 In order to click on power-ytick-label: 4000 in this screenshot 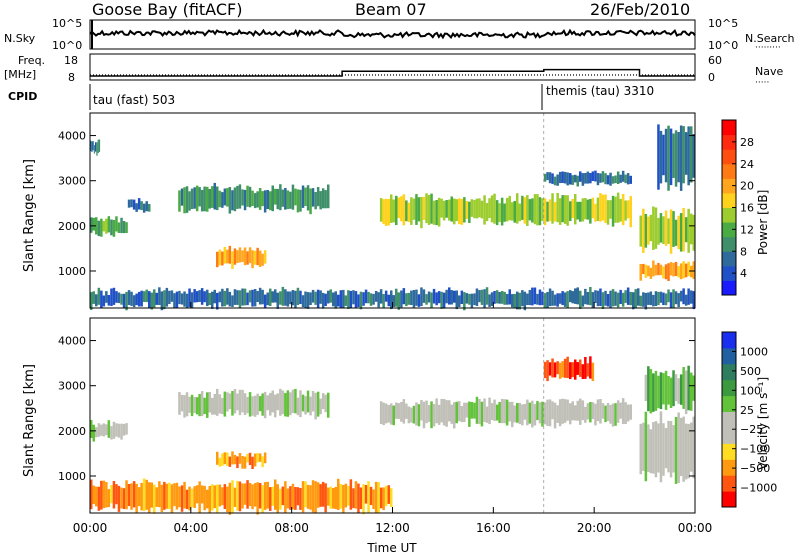, I will do `click(72, 136)`.